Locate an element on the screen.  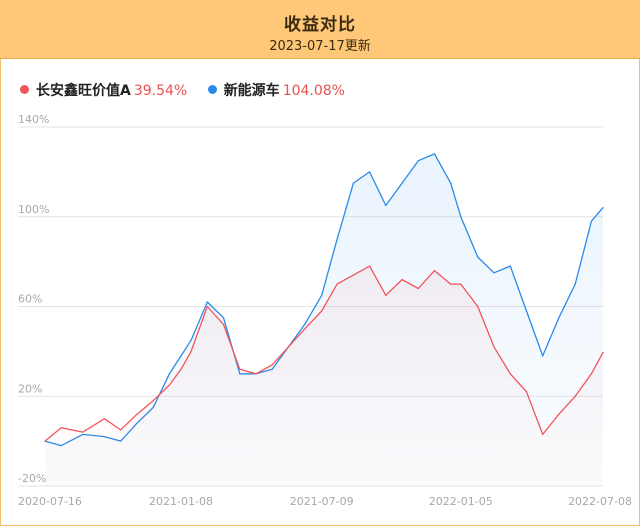
index-dot-icon is located at coordinates (212, 89).